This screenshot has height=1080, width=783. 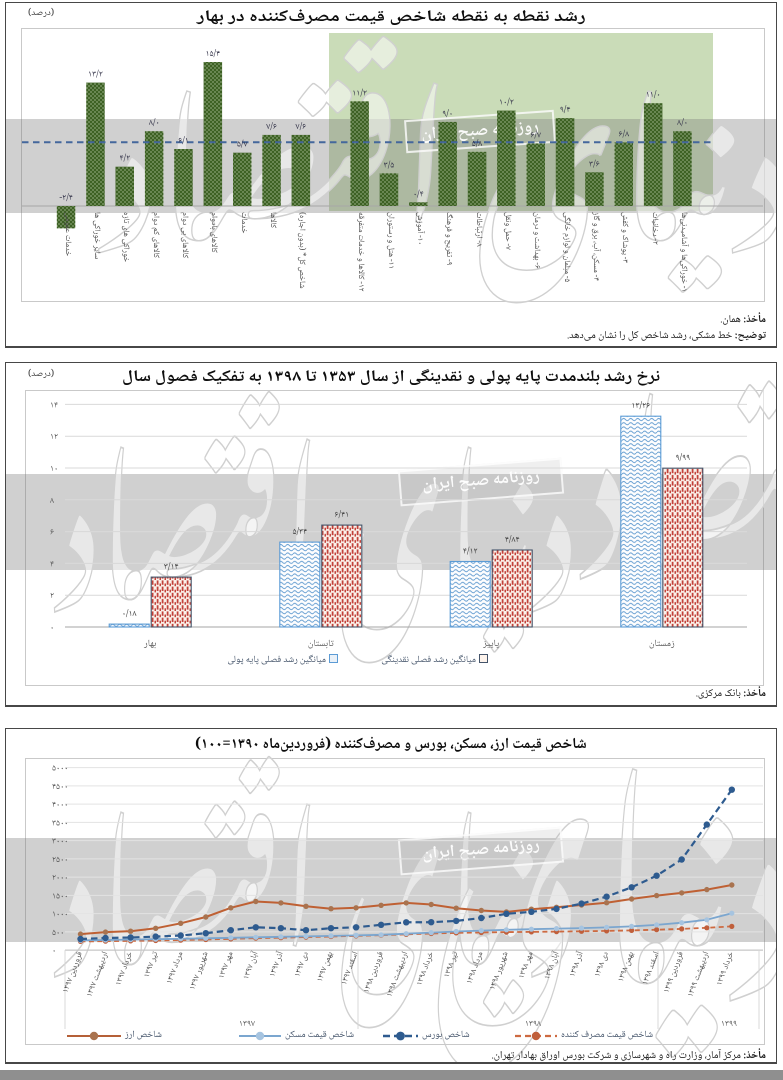 I want to click on svg-text: ۱۳/۲, so click(x=95, y=75).